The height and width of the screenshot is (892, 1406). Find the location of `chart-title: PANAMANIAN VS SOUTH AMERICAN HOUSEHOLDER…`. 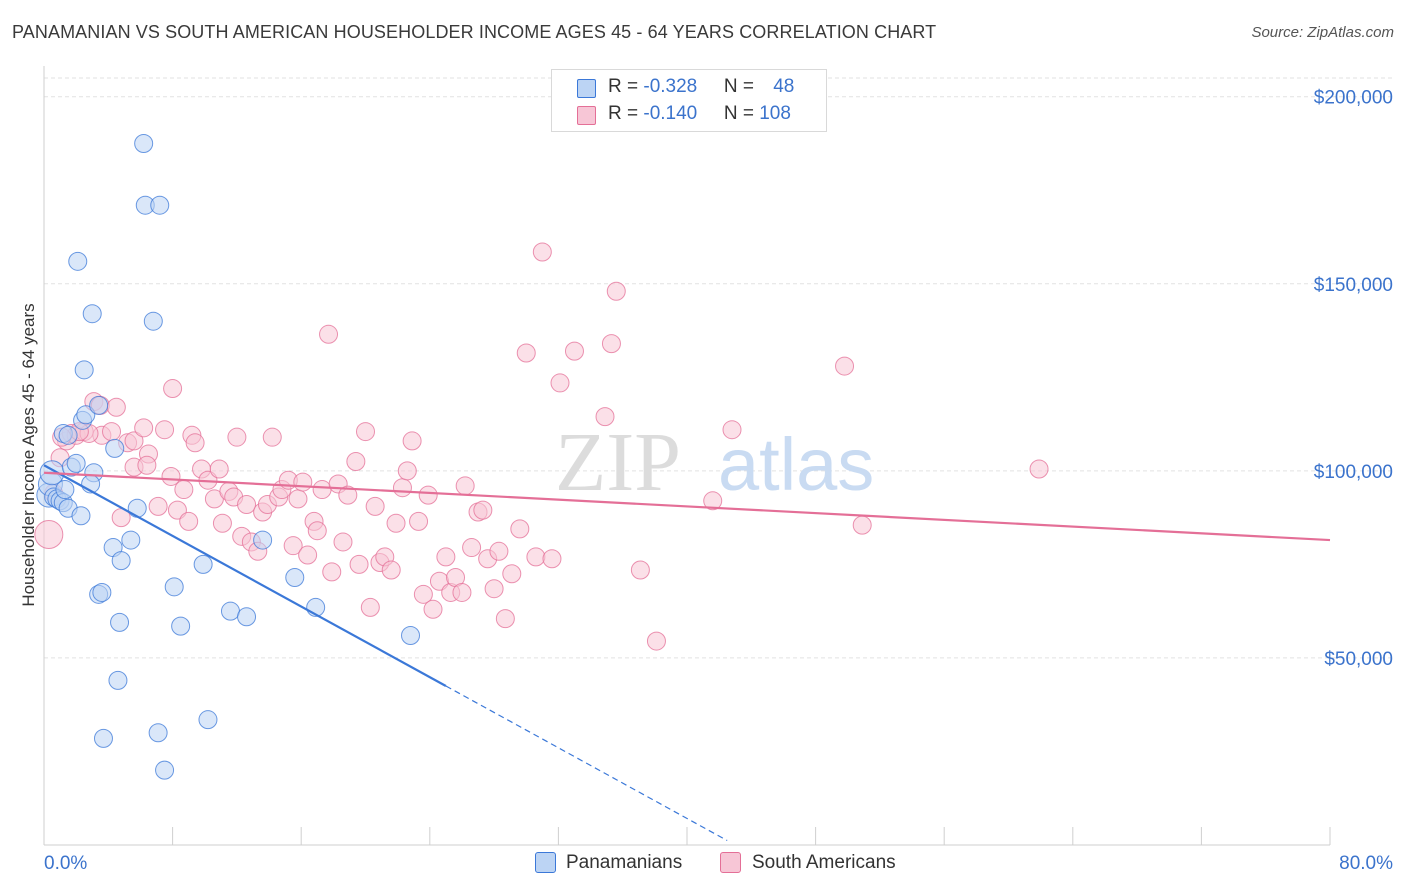

chart-title: PANAMANIAN VS SOUTH AMERICAN HOUSEHOLDER… is located at coordinates (474, 32).